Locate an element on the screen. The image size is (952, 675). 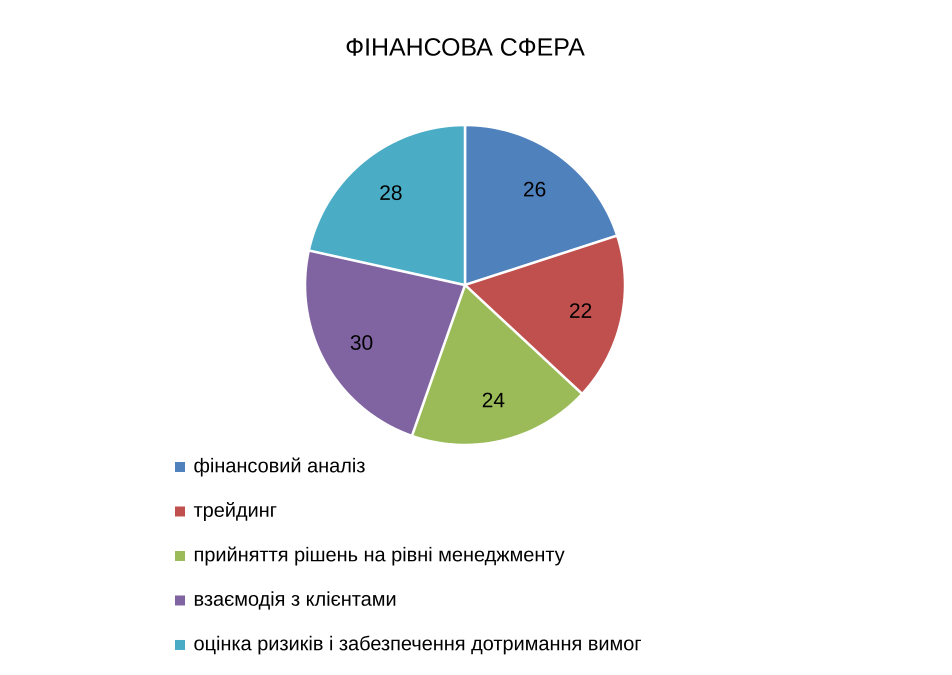
chart-title: ФІНАНСОВА СФЕРА is located at coordinates (465, 47).